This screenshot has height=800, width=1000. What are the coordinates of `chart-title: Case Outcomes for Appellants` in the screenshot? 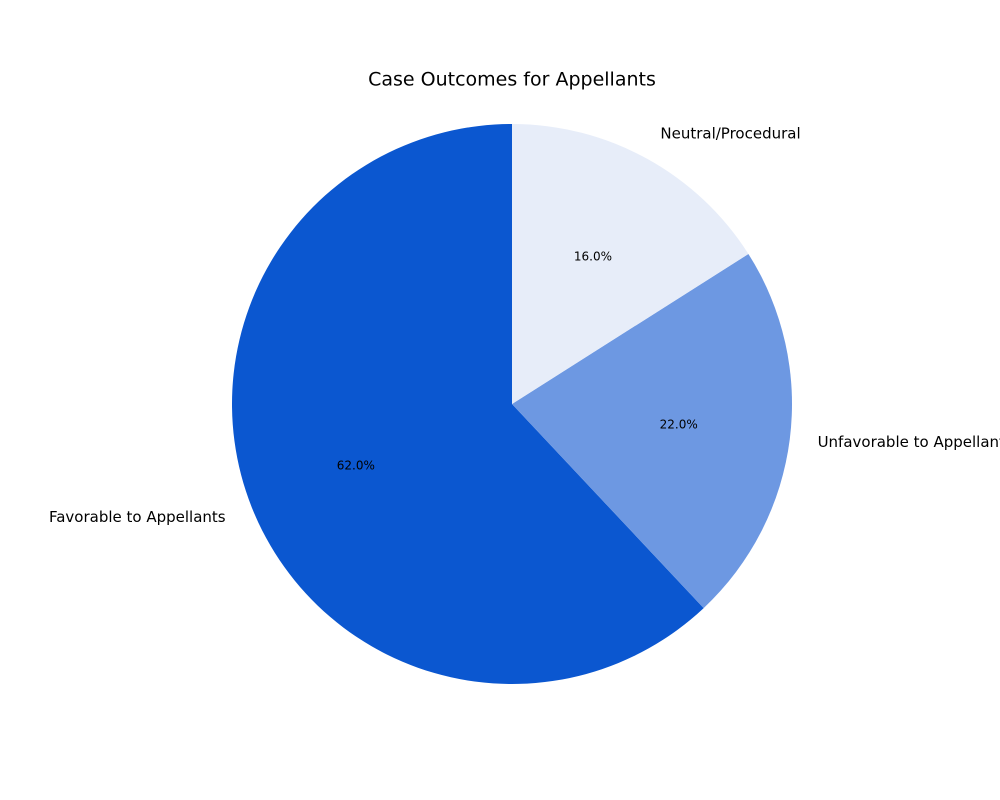 It's located at (512, 80).